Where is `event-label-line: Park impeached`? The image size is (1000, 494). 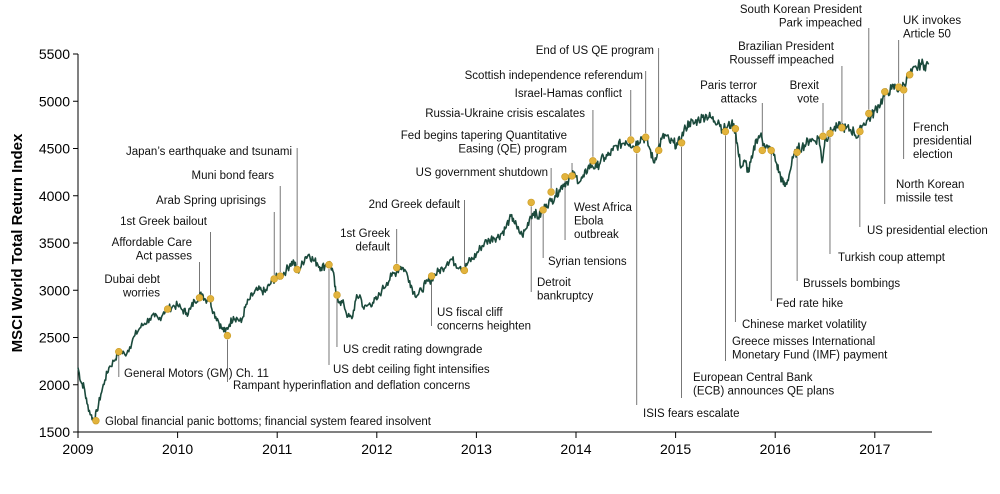
event-label-line: Park impeached is located at coordinates (820, 24).